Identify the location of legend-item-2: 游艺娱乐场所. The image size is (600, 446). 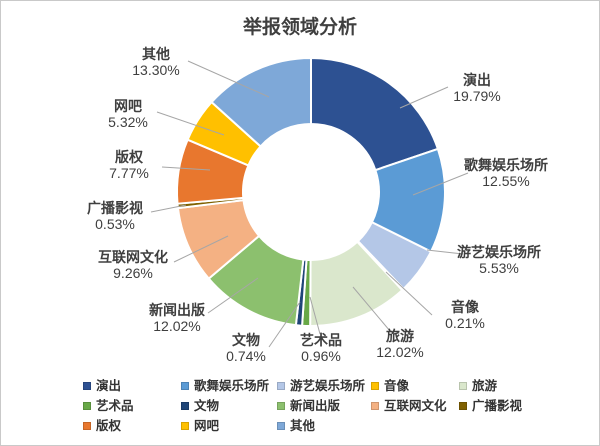
(321, 386).